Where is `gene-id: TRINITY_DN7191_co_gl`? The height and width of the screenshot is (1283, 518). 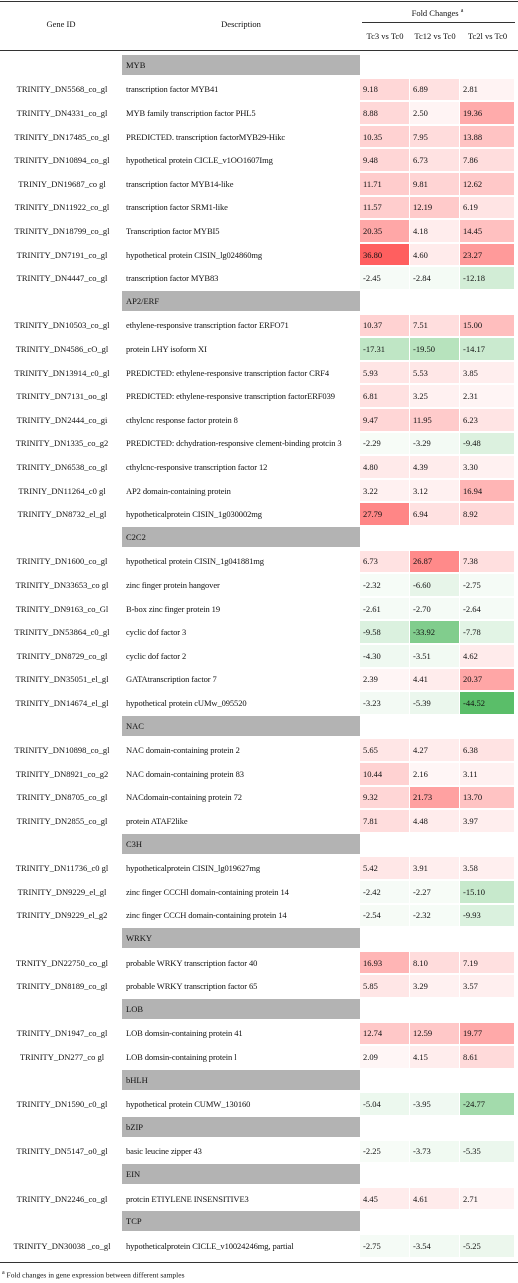
gene-id: TRINITY_DN7191_co_gl is located at coordinates (62, 254).